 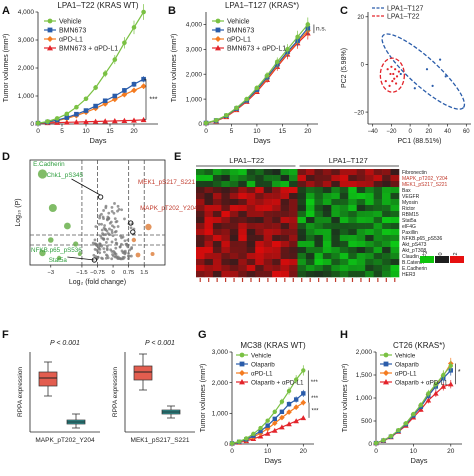 I want to click on significant-point-d, so click(x=50, y=240).